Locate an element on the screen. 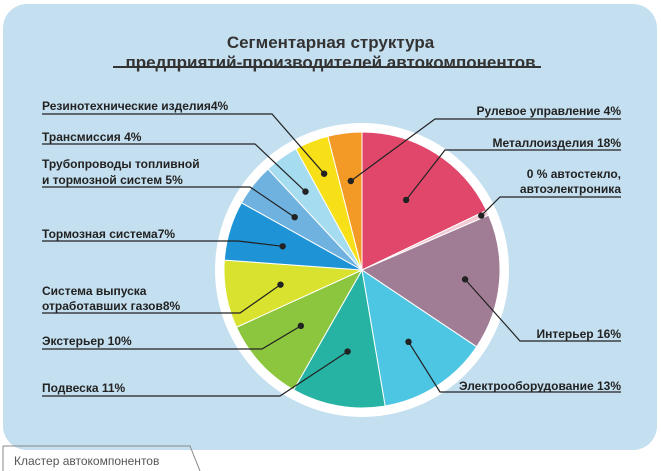 The image size is (661, 471). label-steering: Рулевое управление 4% is located at coordinates (548, 111).